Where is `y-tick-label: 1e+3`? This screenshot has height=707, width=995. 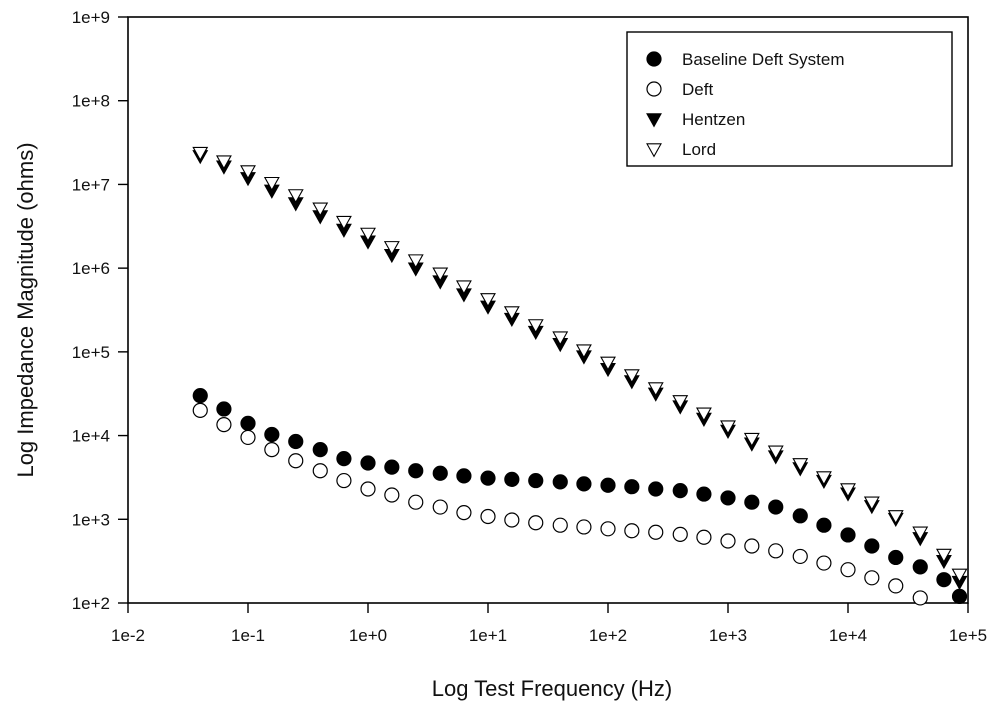 y-tick-label: 1e+3 is located at coordinates (91, 519).